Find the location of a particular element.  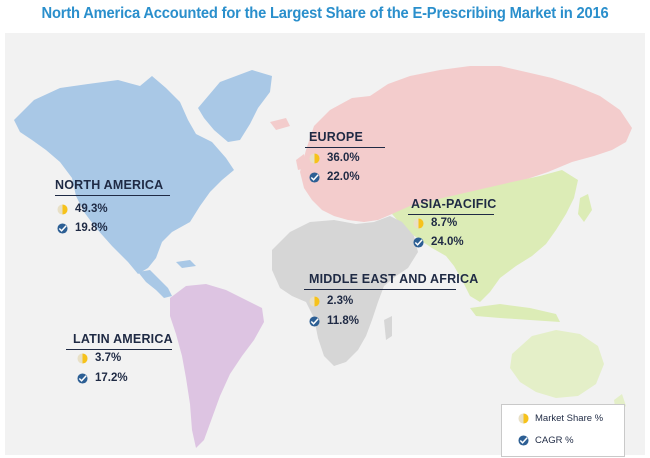

middle-east-africa-region is located at coordinates (345, 291).